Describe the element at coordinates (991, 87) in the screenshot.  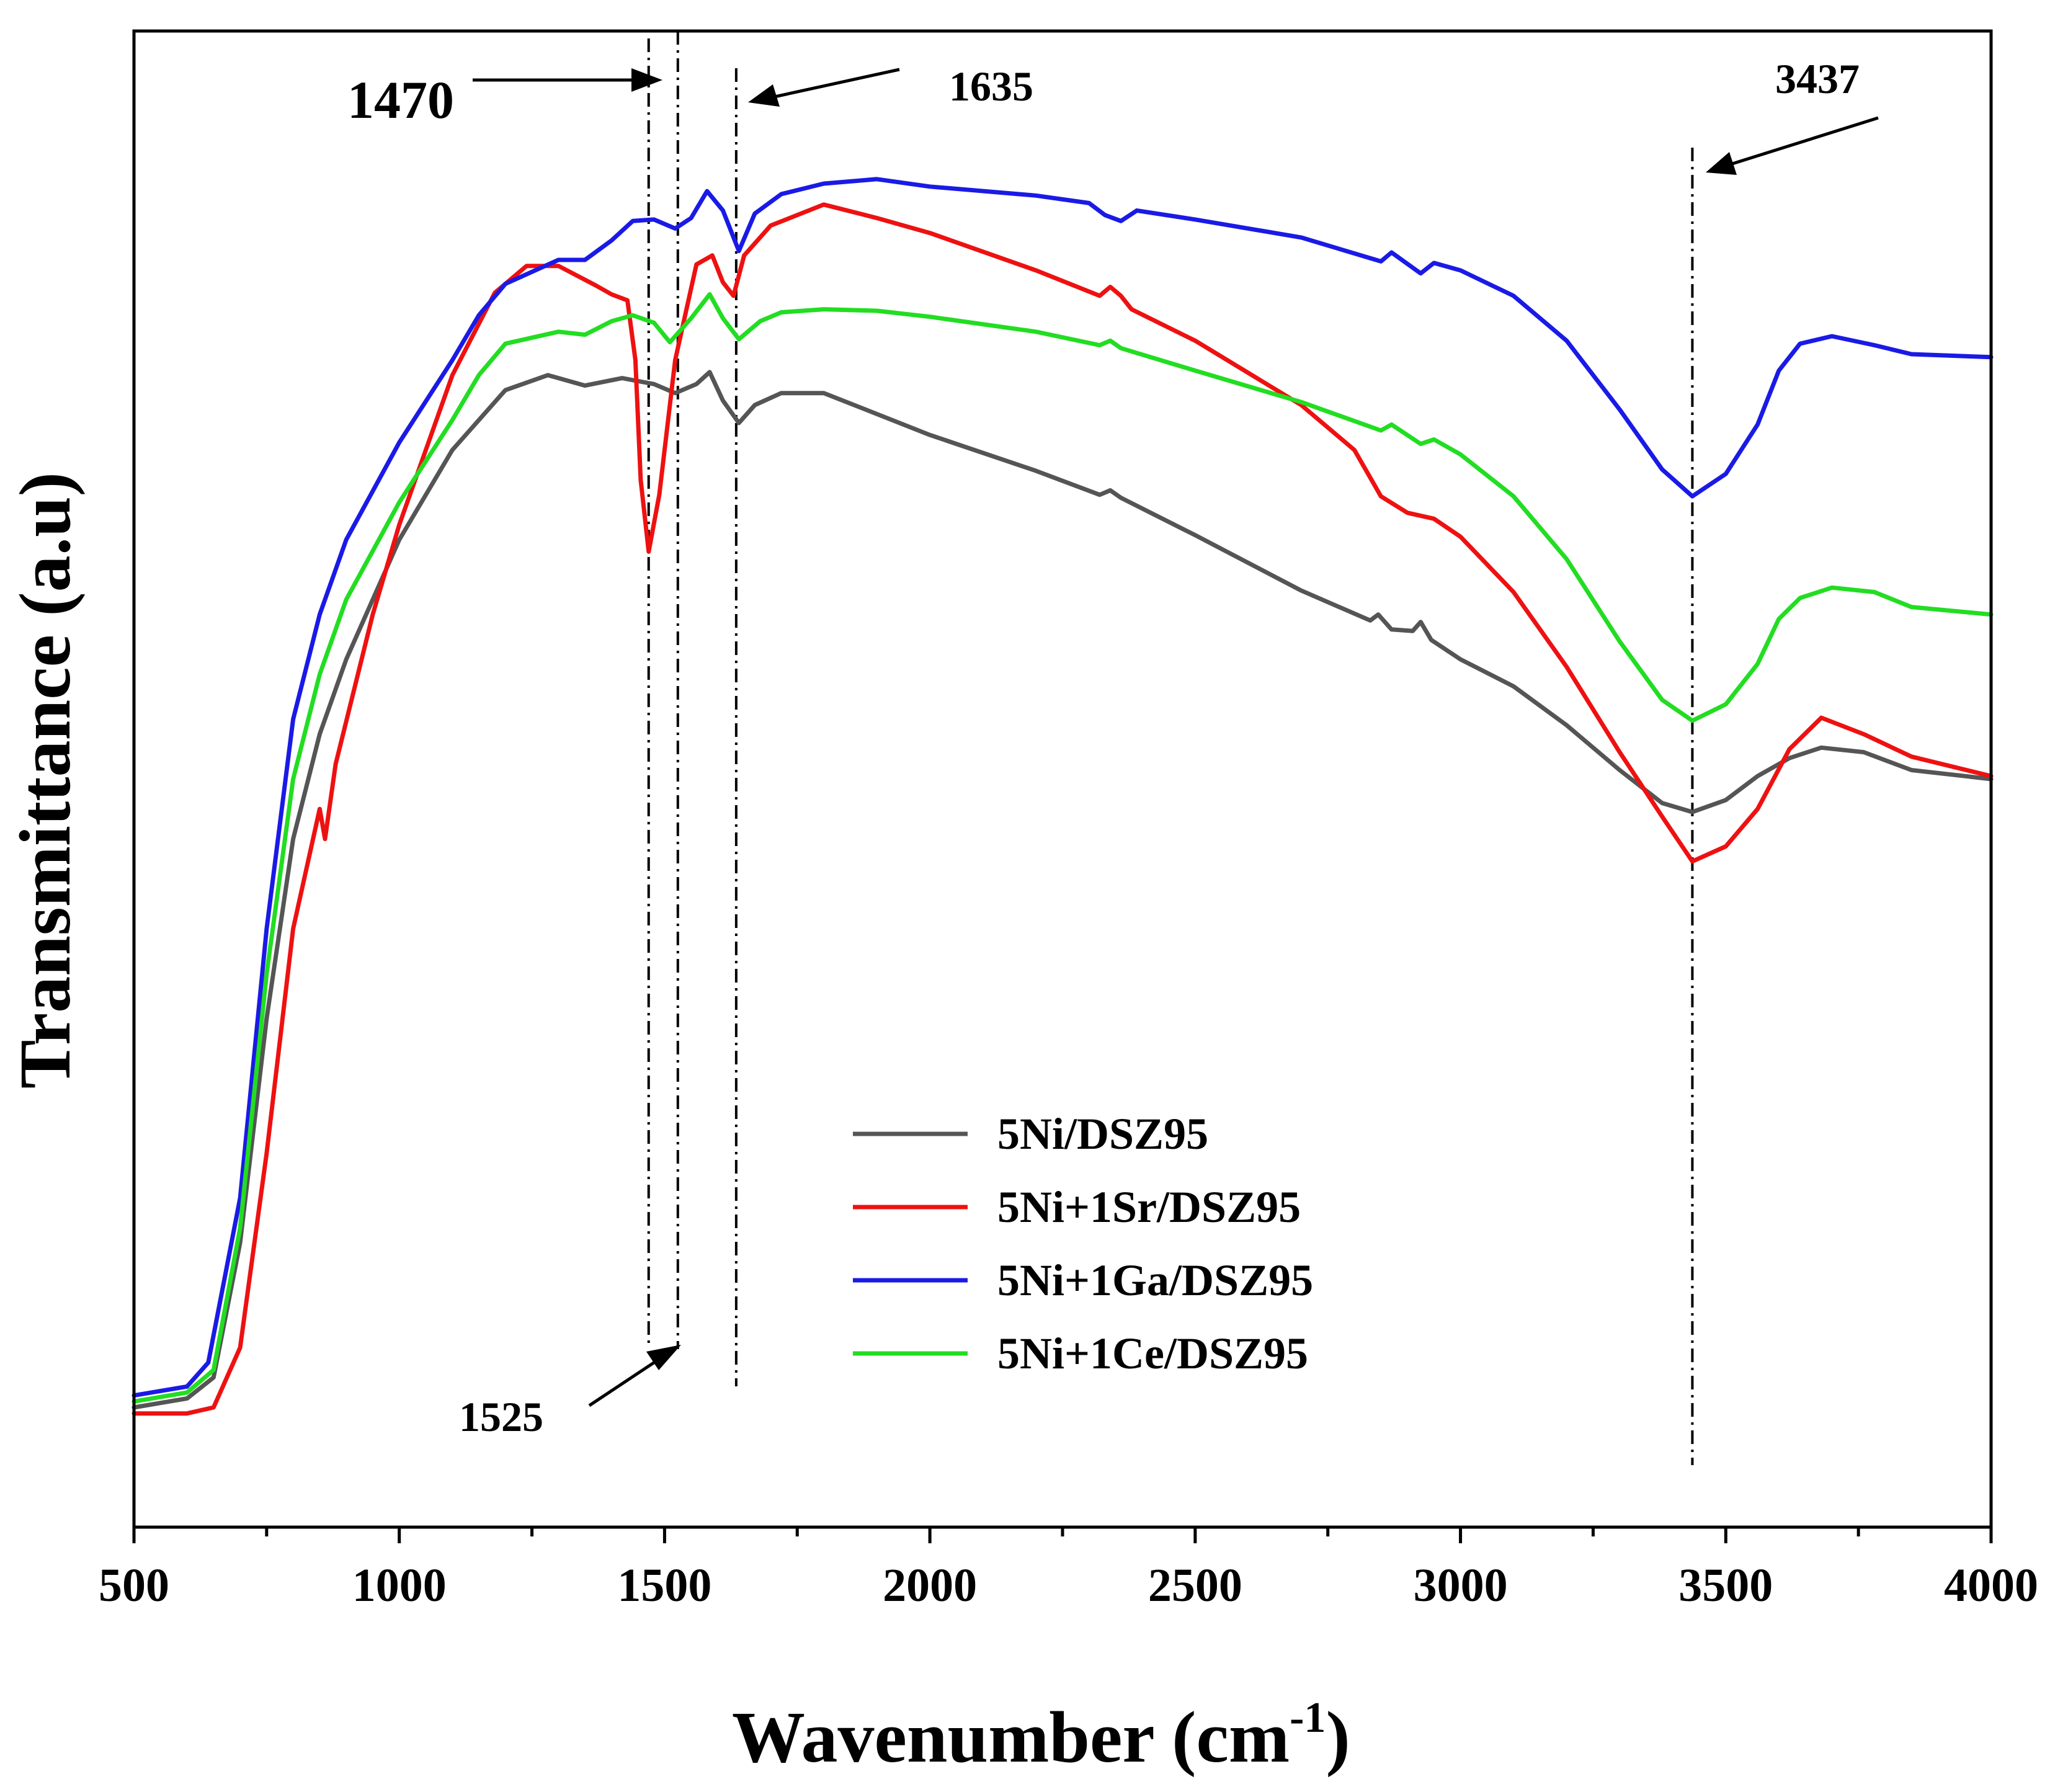
I see `annotation-1635: 1635` at that location.